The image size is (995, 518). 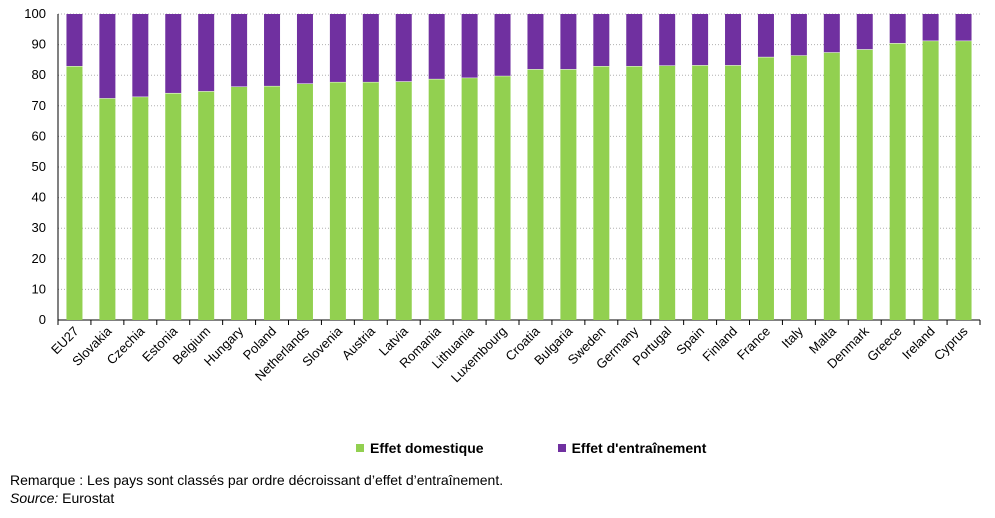 What do you see at coordinates (360, 448) in the screenshot?
I see `legend-swatch-domestic` at bounding box center [360, 448].